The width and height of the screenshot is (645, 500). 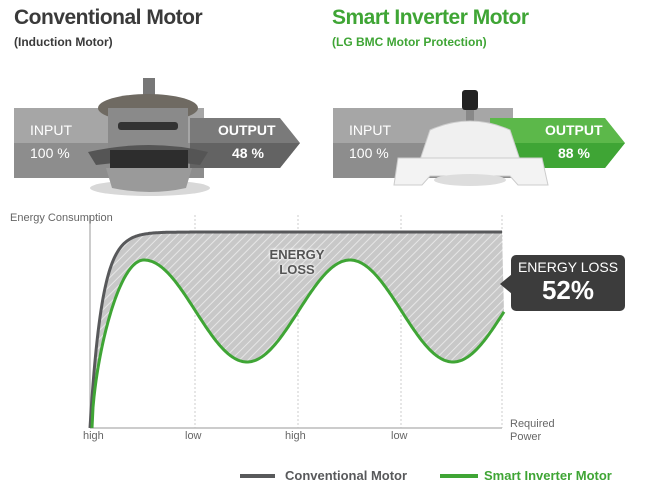 What do you see at coordinates (574, 153) in the screenshot?
I see `inverter-output-value: 88 %` at bounding box center [574, 153].